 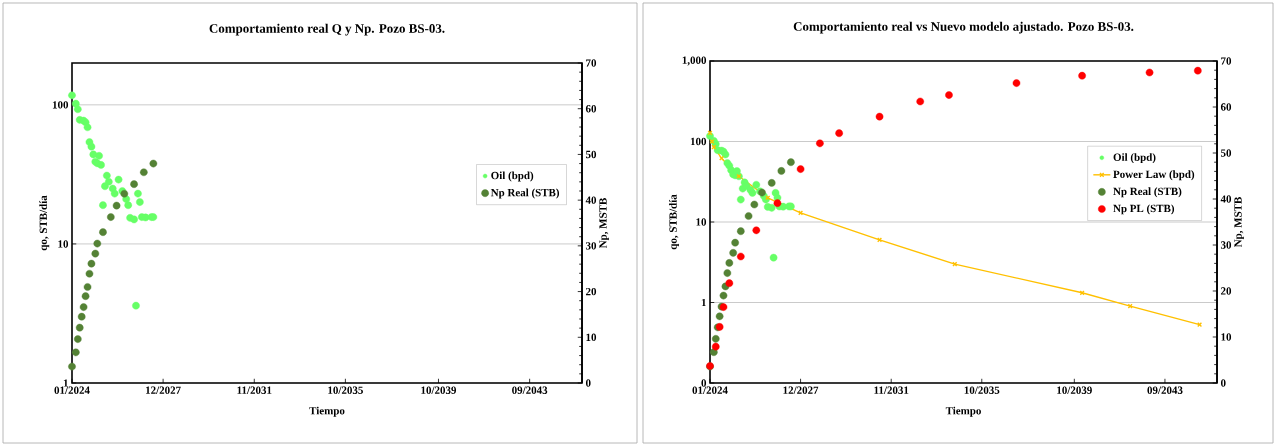 What do you see at coordinates (1144, 209) in the screenshot?
I see `legend-label: Np PL (STB)` at bounding box center [1144, 209].